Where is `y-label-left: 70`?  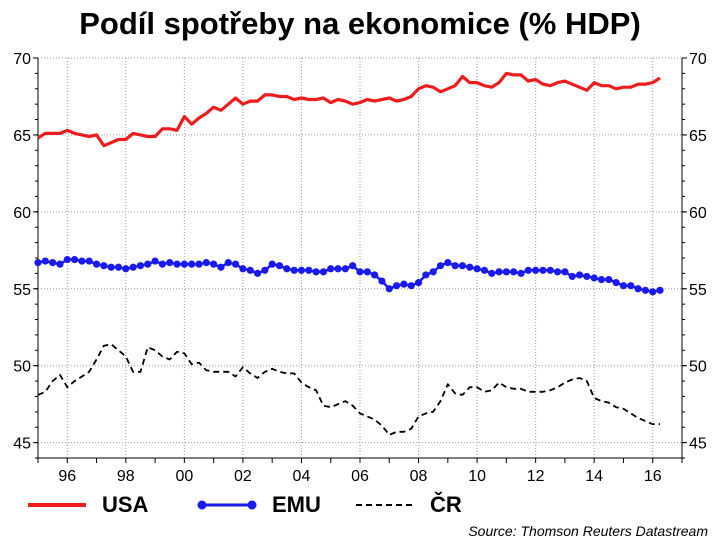 y-label-left: 70 is located at coordinates (22, 59).